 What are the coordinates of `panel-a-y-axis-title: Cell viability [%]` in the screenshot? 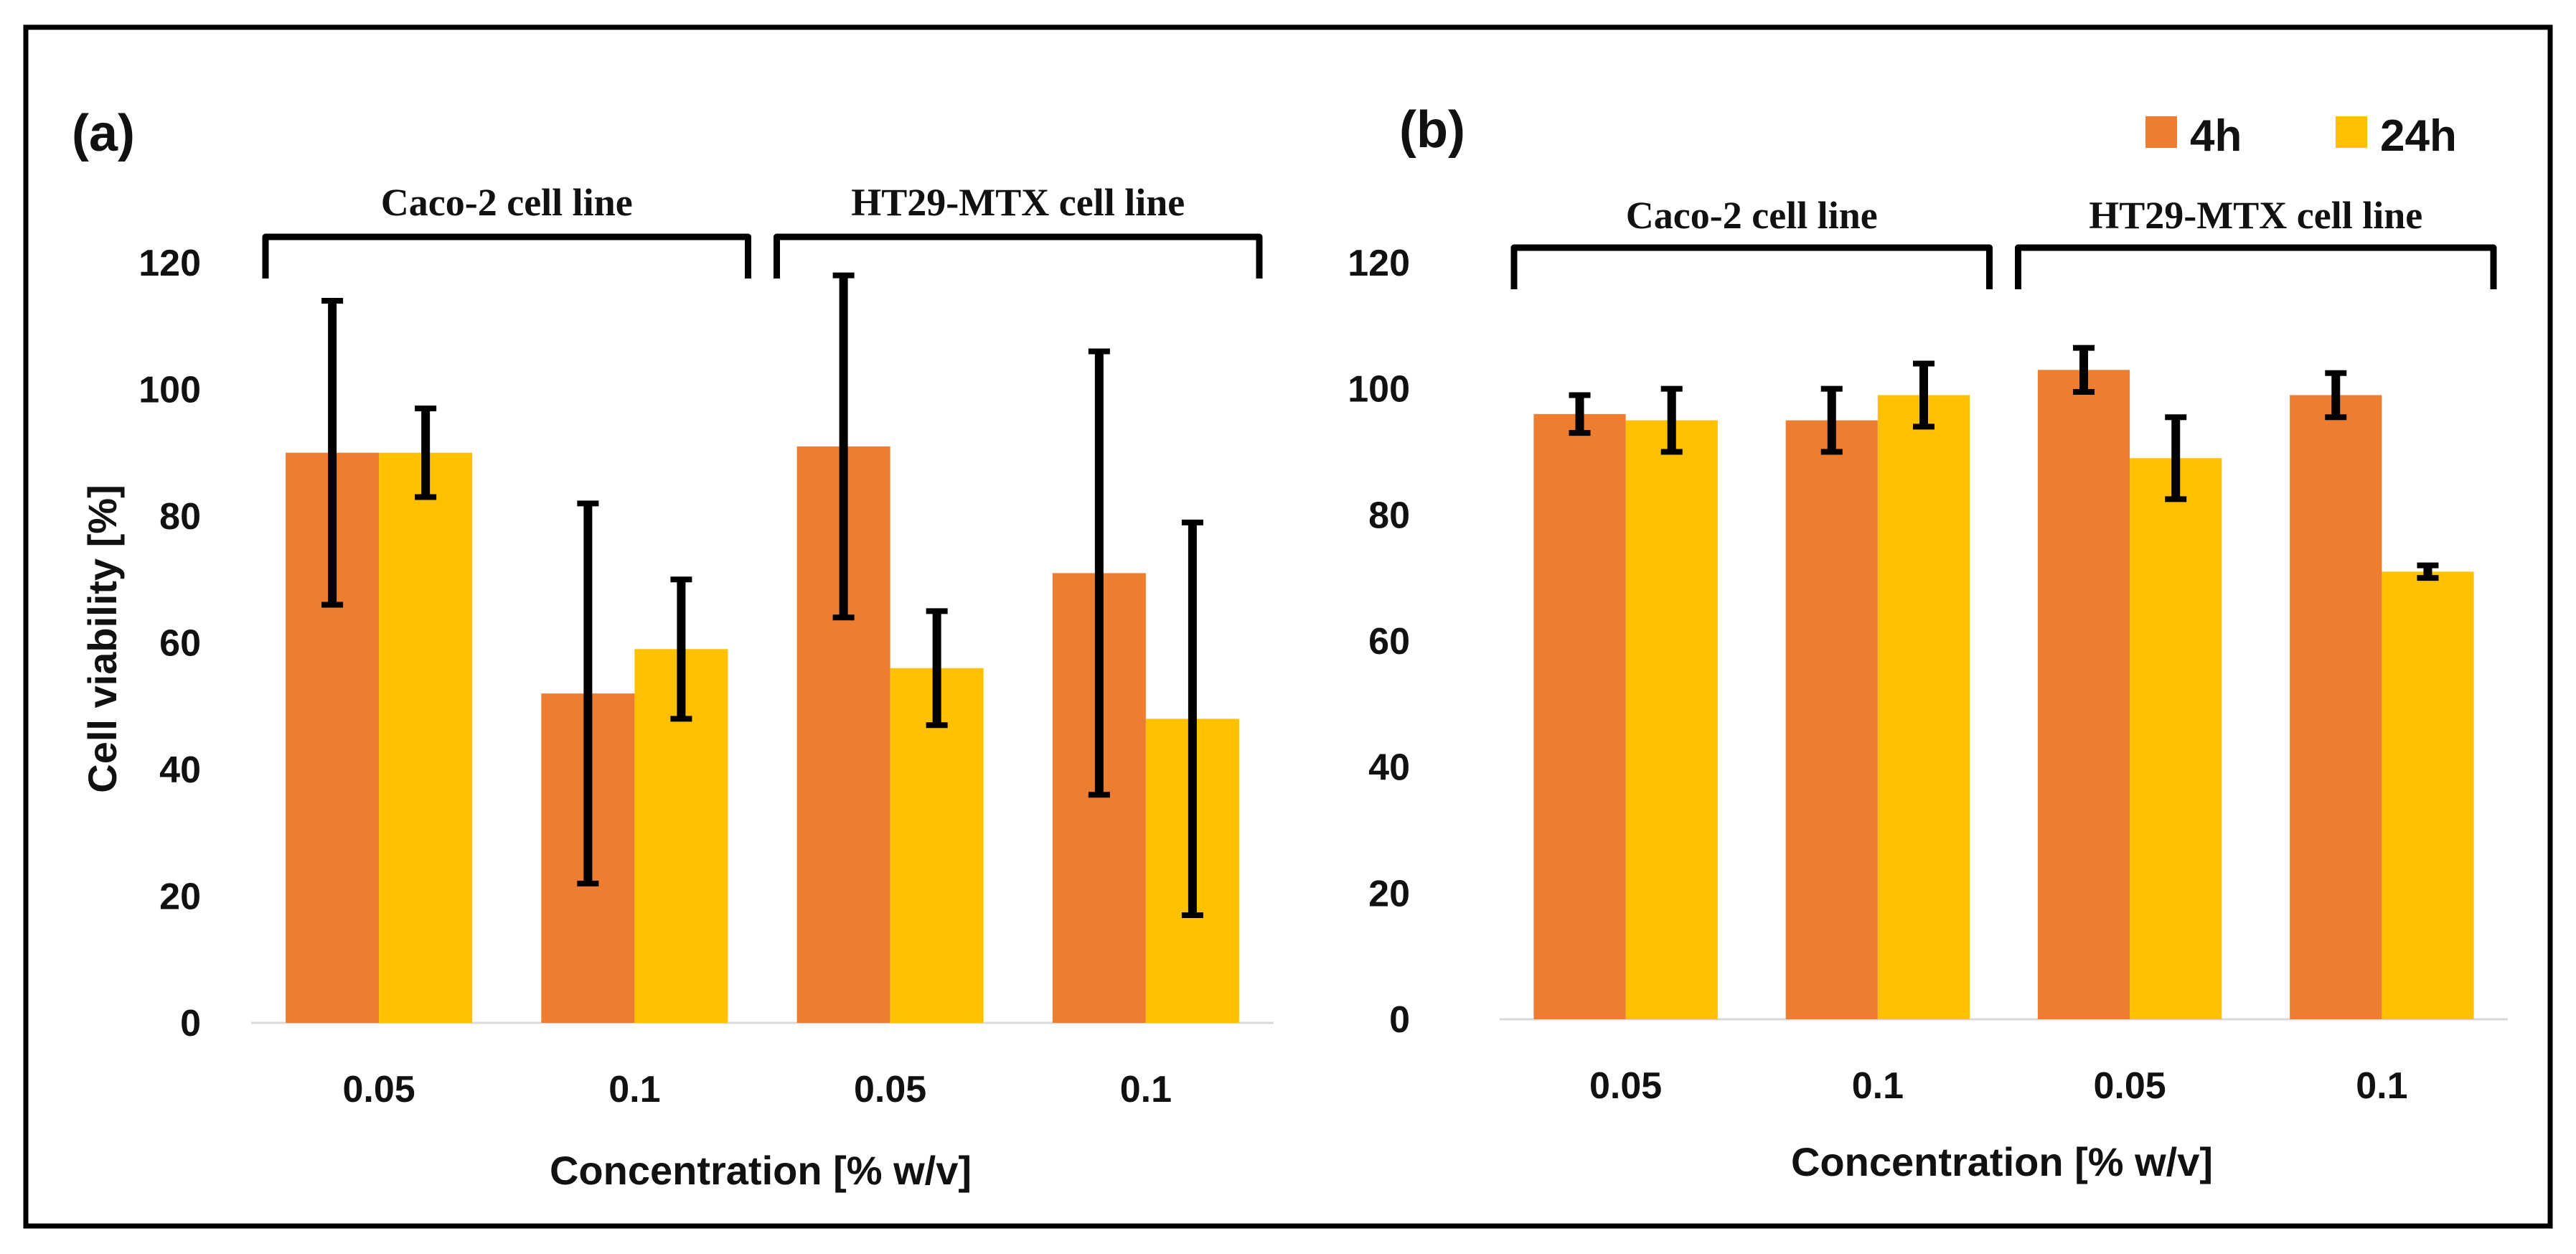 It's located at (102, 638).